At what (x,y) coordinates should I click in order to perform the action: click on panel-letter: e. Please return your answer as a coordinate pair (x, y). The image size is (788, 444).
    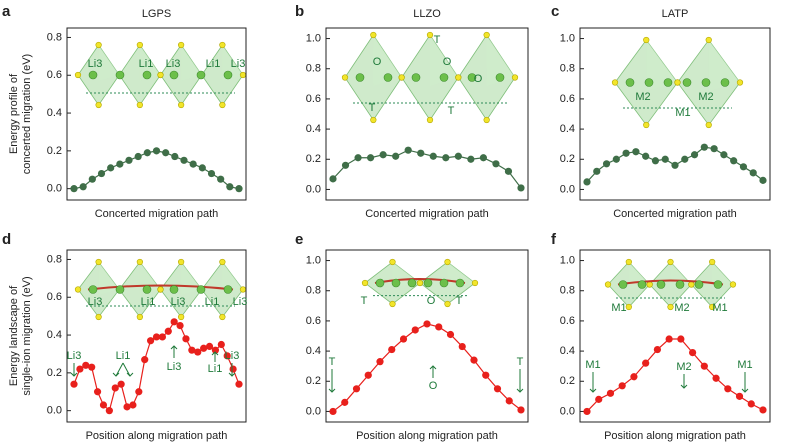
    Looking at the image, I should click on (299, 239).